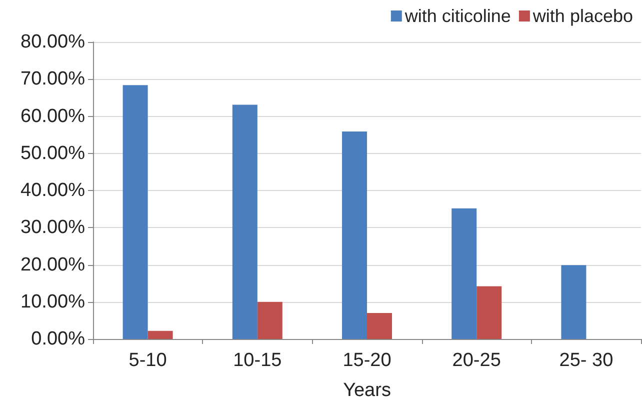  Describe the element at coordinates (53, 265) in the screenshot. I see `y-tick-label: 20.00%` at that location.